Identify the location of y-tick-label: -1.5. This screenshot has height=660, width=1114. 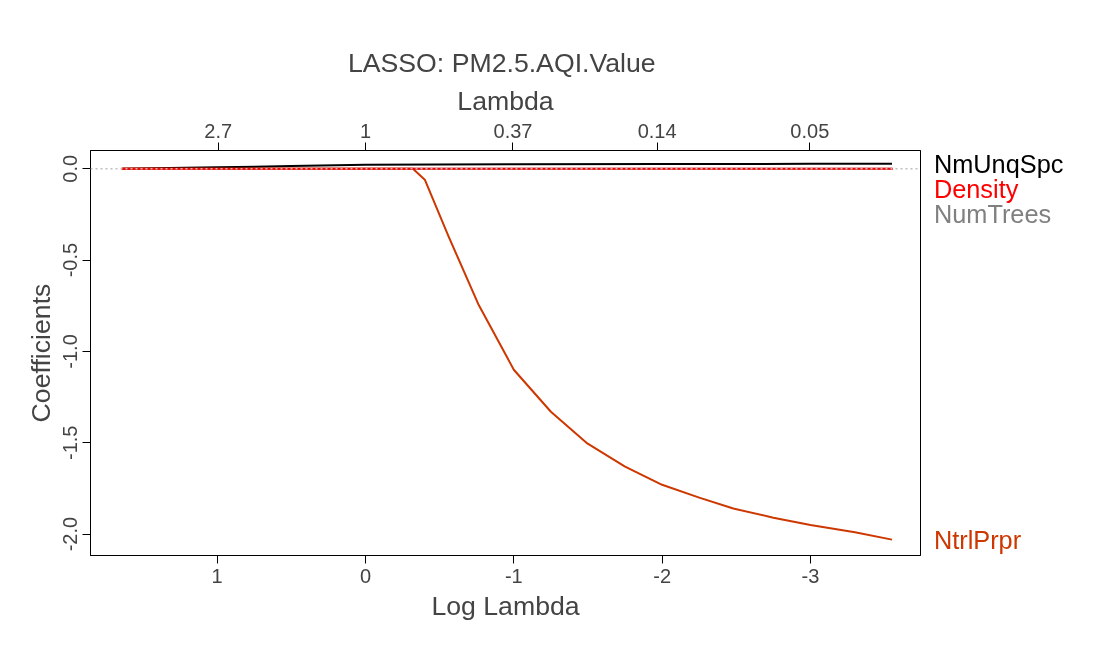
(70, 443).